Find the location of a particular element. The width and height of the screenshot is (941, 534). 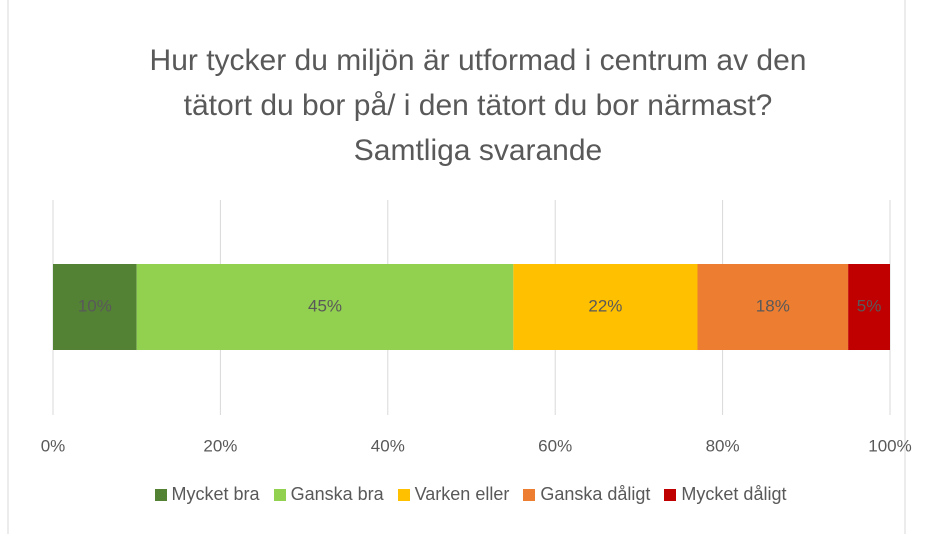

data-label: 18% is located at coordinates (773, 305).